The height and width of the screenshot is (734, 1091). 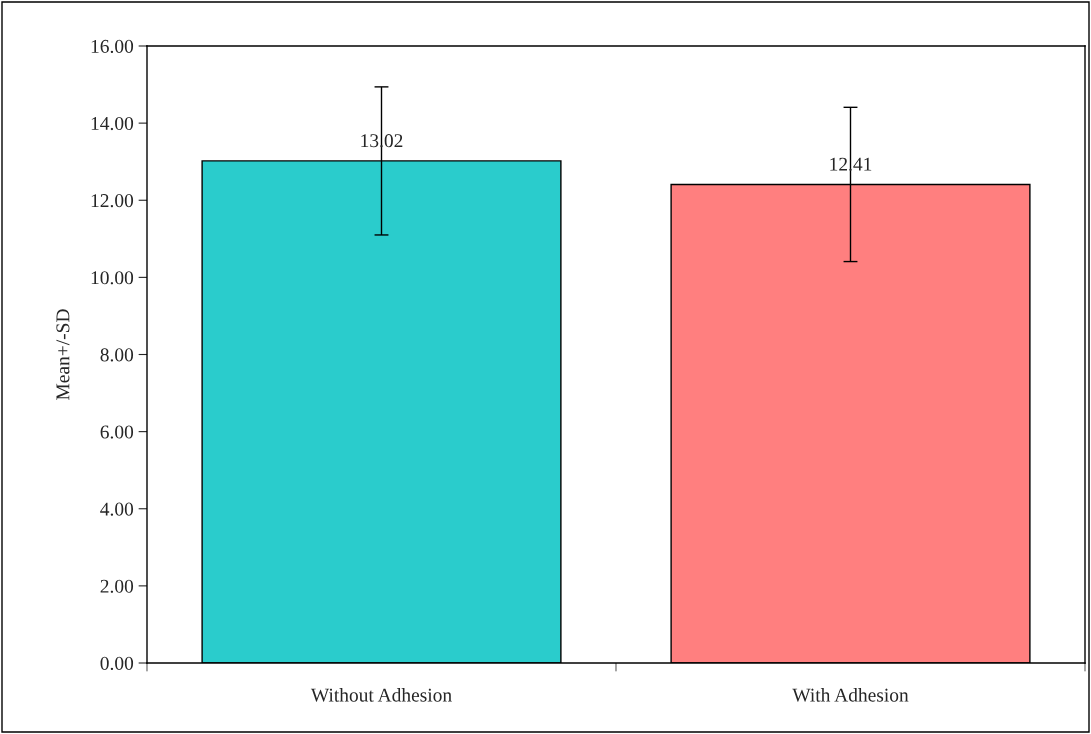 I want to click on y-axis-title: Mean+/-SD, so click(x=63, y=354).